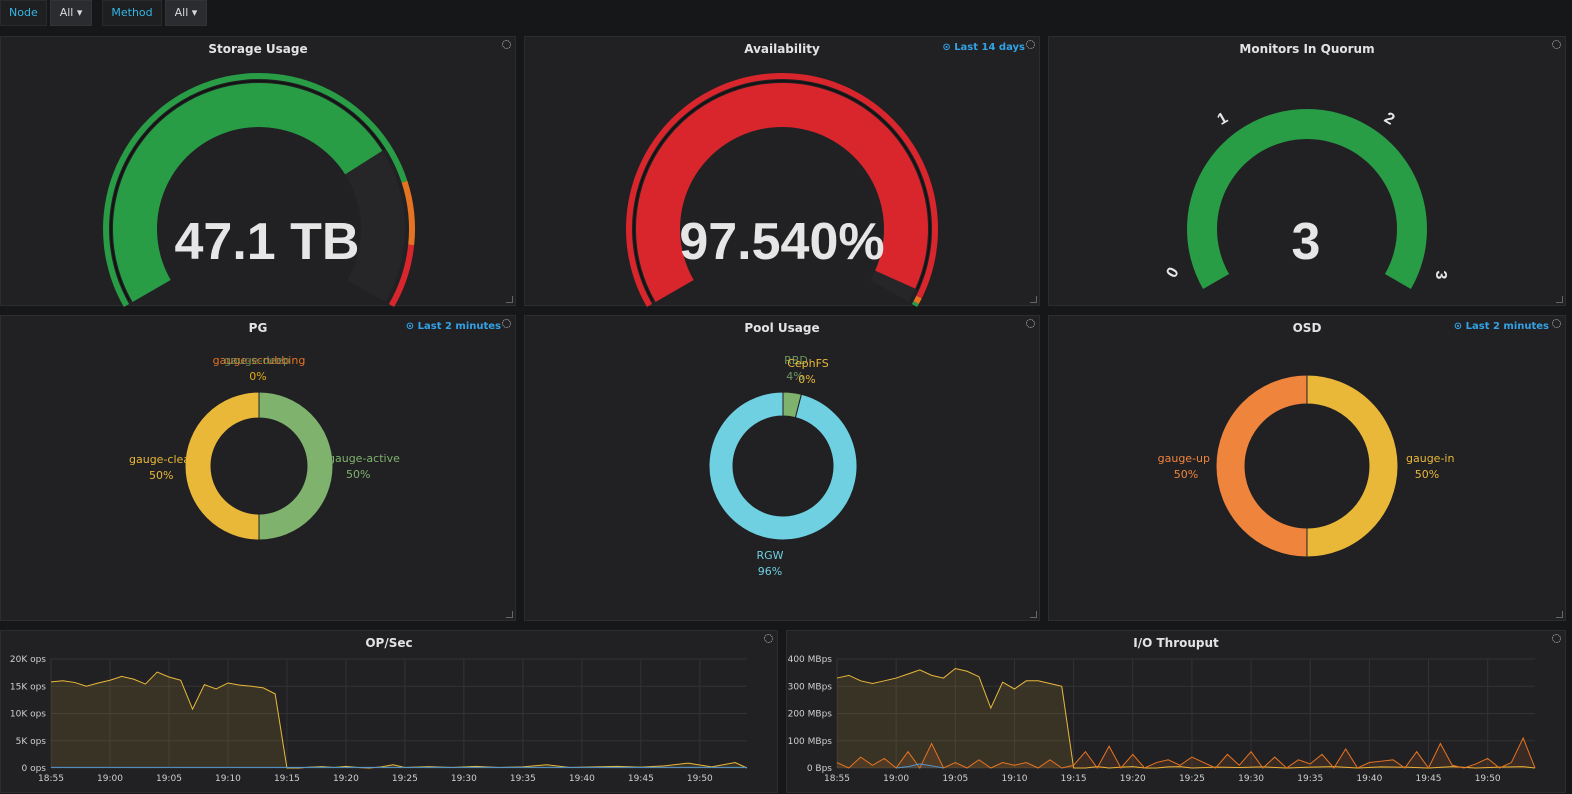 The height and width of the screenshot is (794, 1572). Describe the element at coordinates (1352, 466) in the screenshot. I see `pie-slice-gauge-in` at that location.